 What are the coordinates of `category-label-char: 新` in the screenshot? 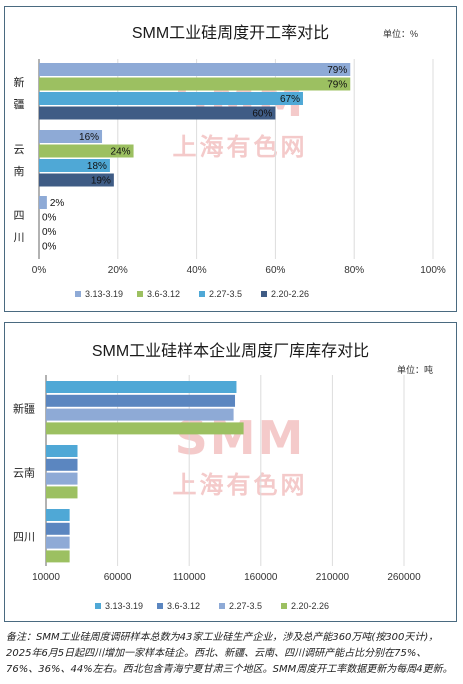 It's located at (19, 82).